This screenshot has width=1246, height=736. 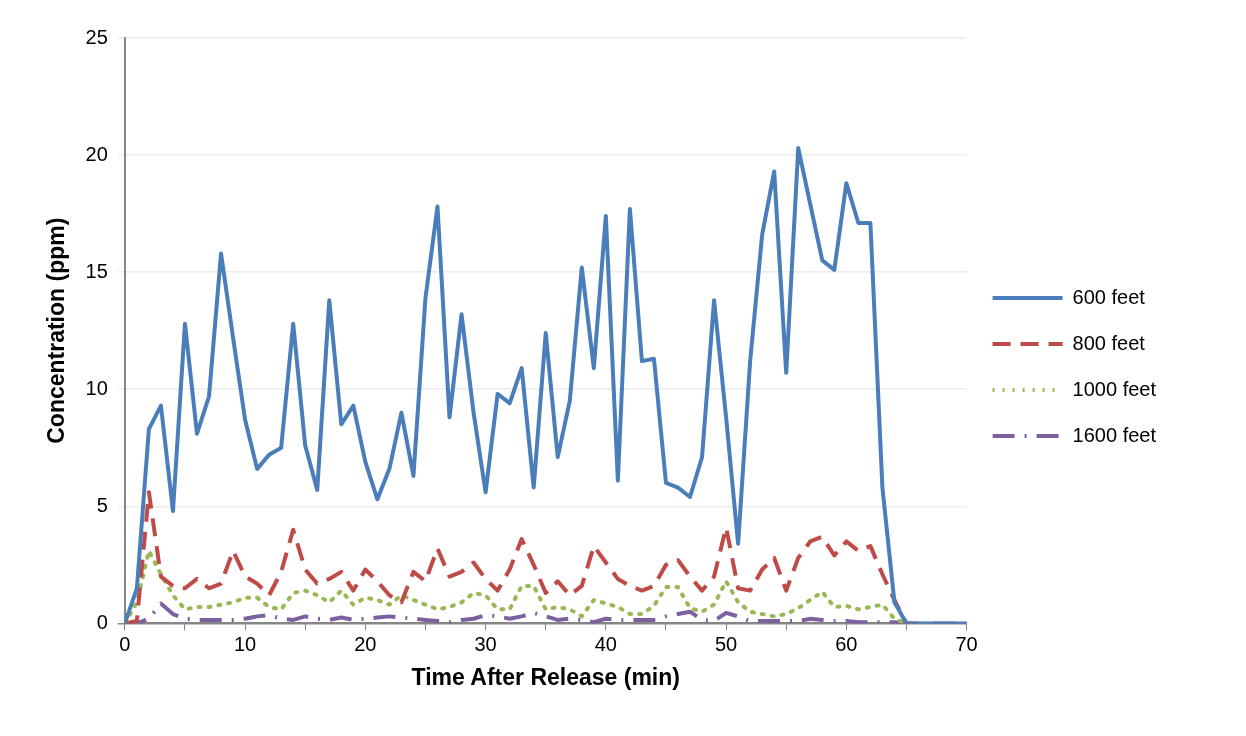 I want to click on y-tick-label: 15, so click(x=96, y=270).